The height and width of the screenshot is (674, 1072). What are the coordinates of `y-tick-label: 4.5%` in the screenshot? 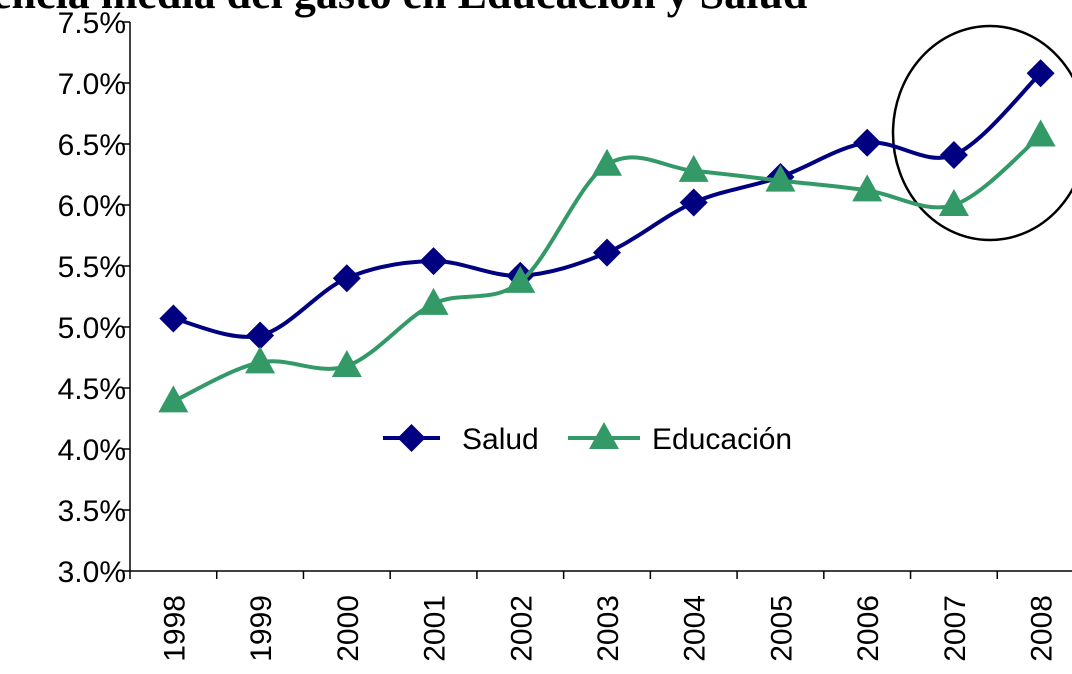 It's located at (92, 389).